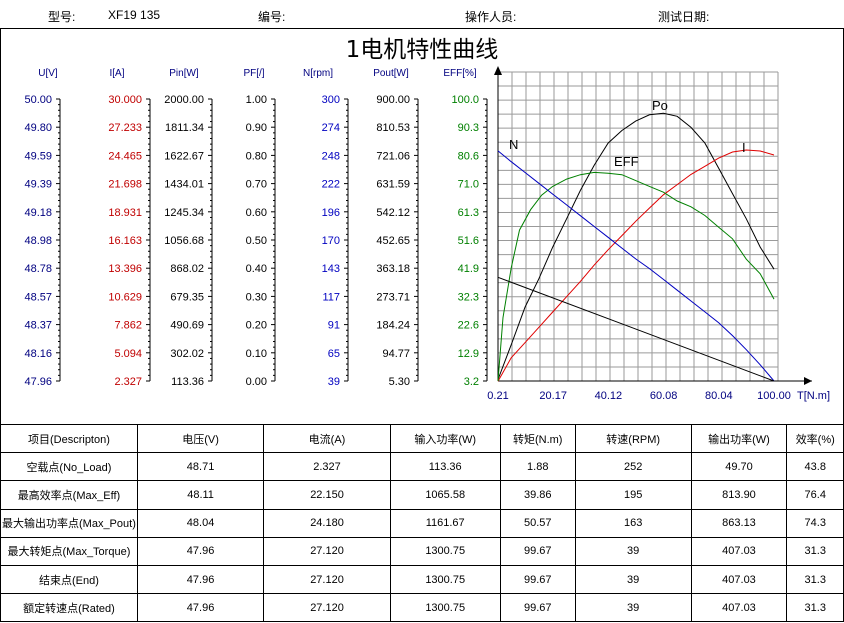 This screenshot has width=844, height=623. Describe the element at coordinates (48, 73) in the screenshot. I see `axis-label-0: U[V]` at that location.